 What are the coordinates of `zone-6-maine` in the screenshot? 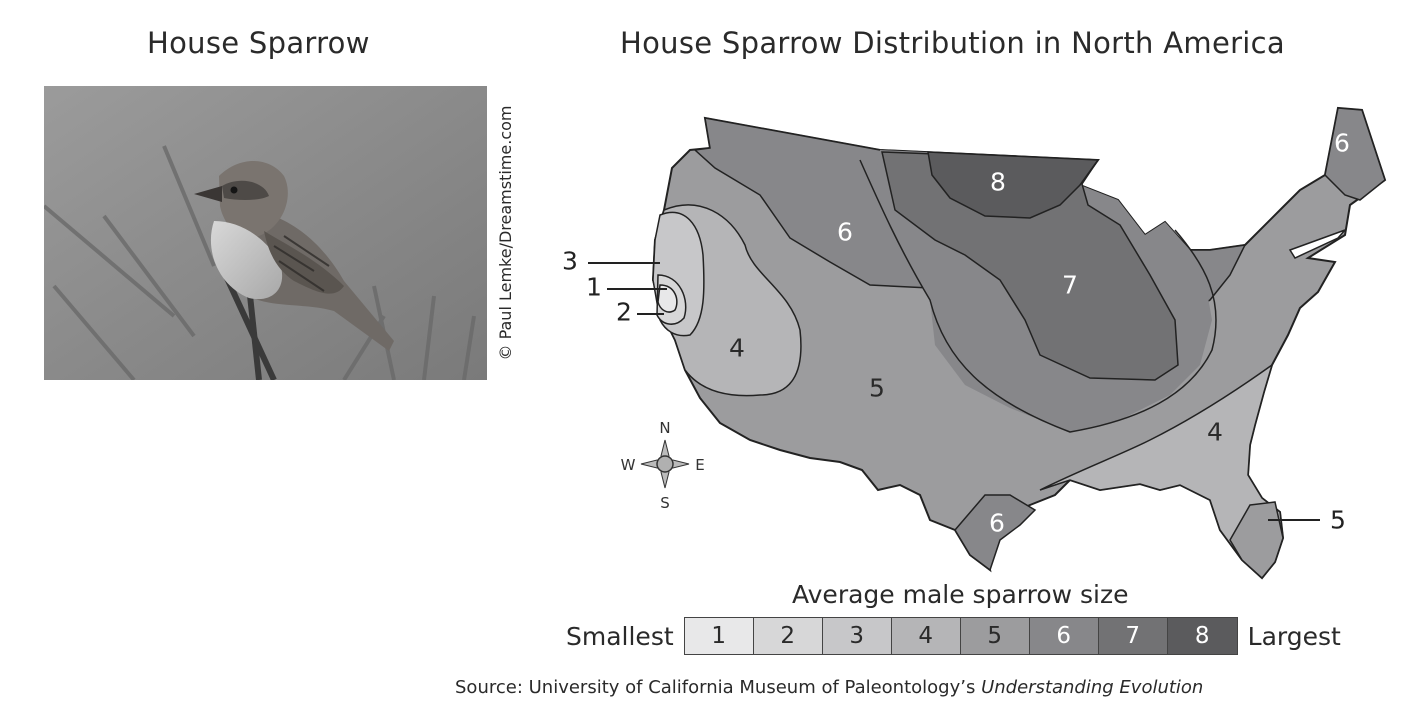 It's located at (1355, 154).